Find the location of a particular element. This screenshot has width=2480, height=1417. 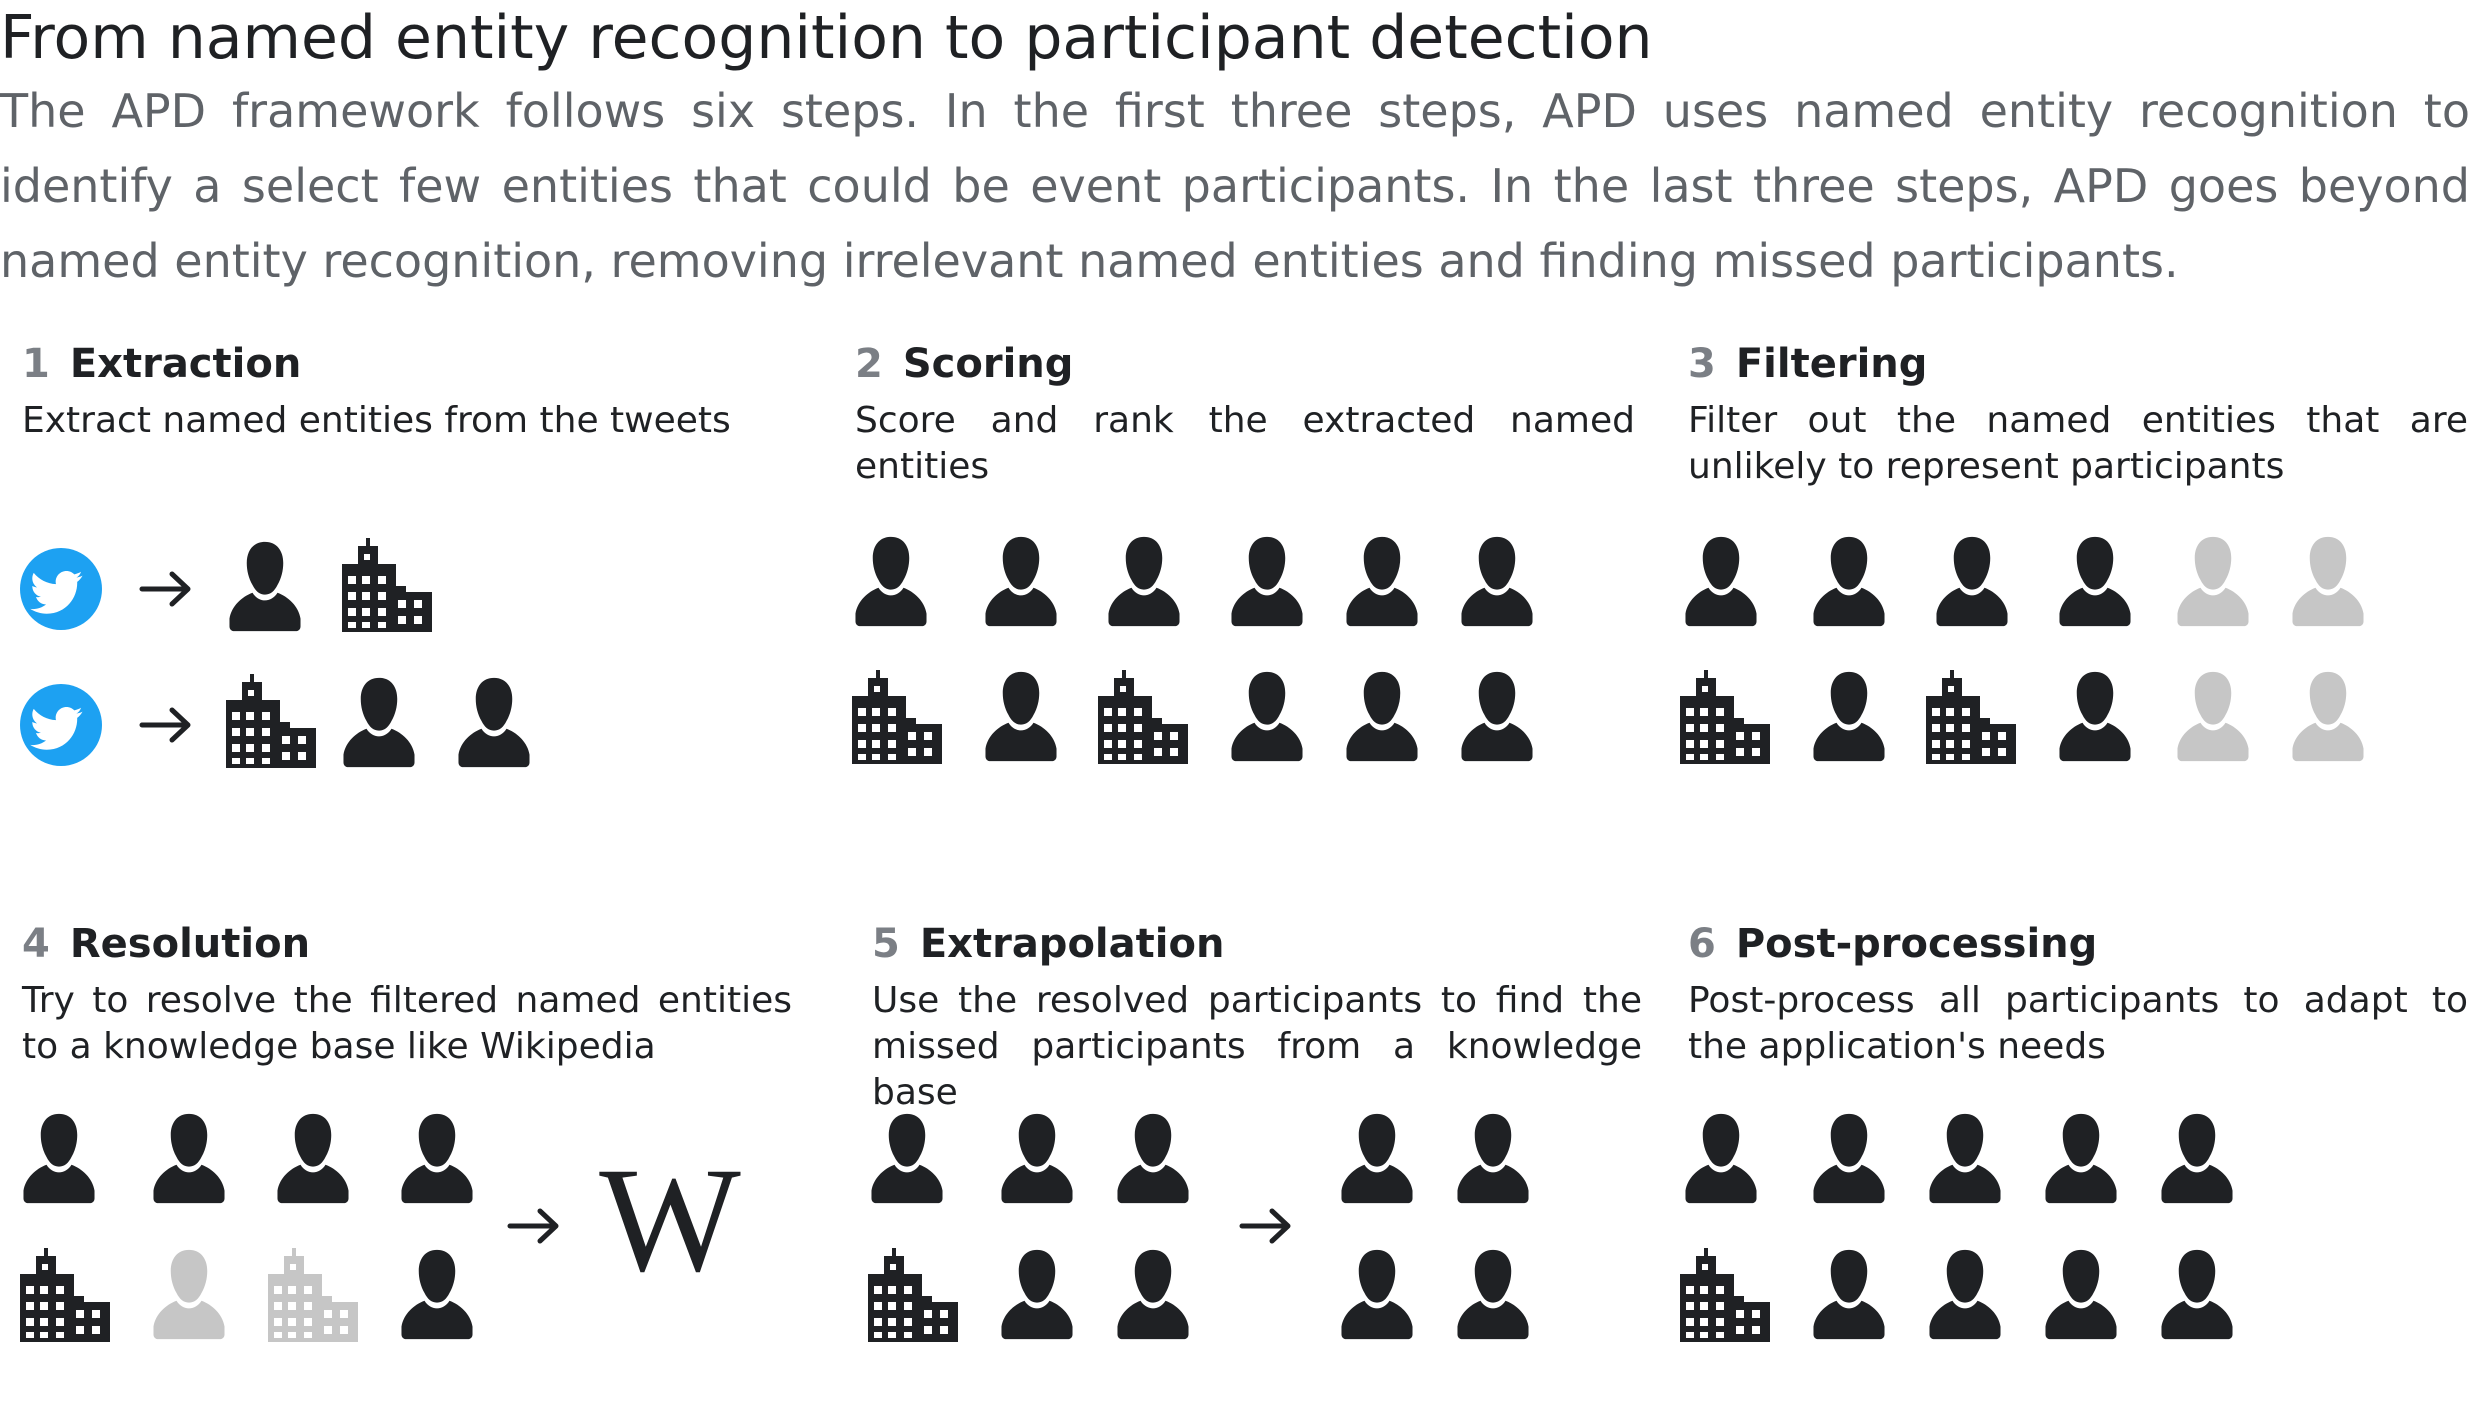

step-name: Filtering is located at coordinates (1831, 364).